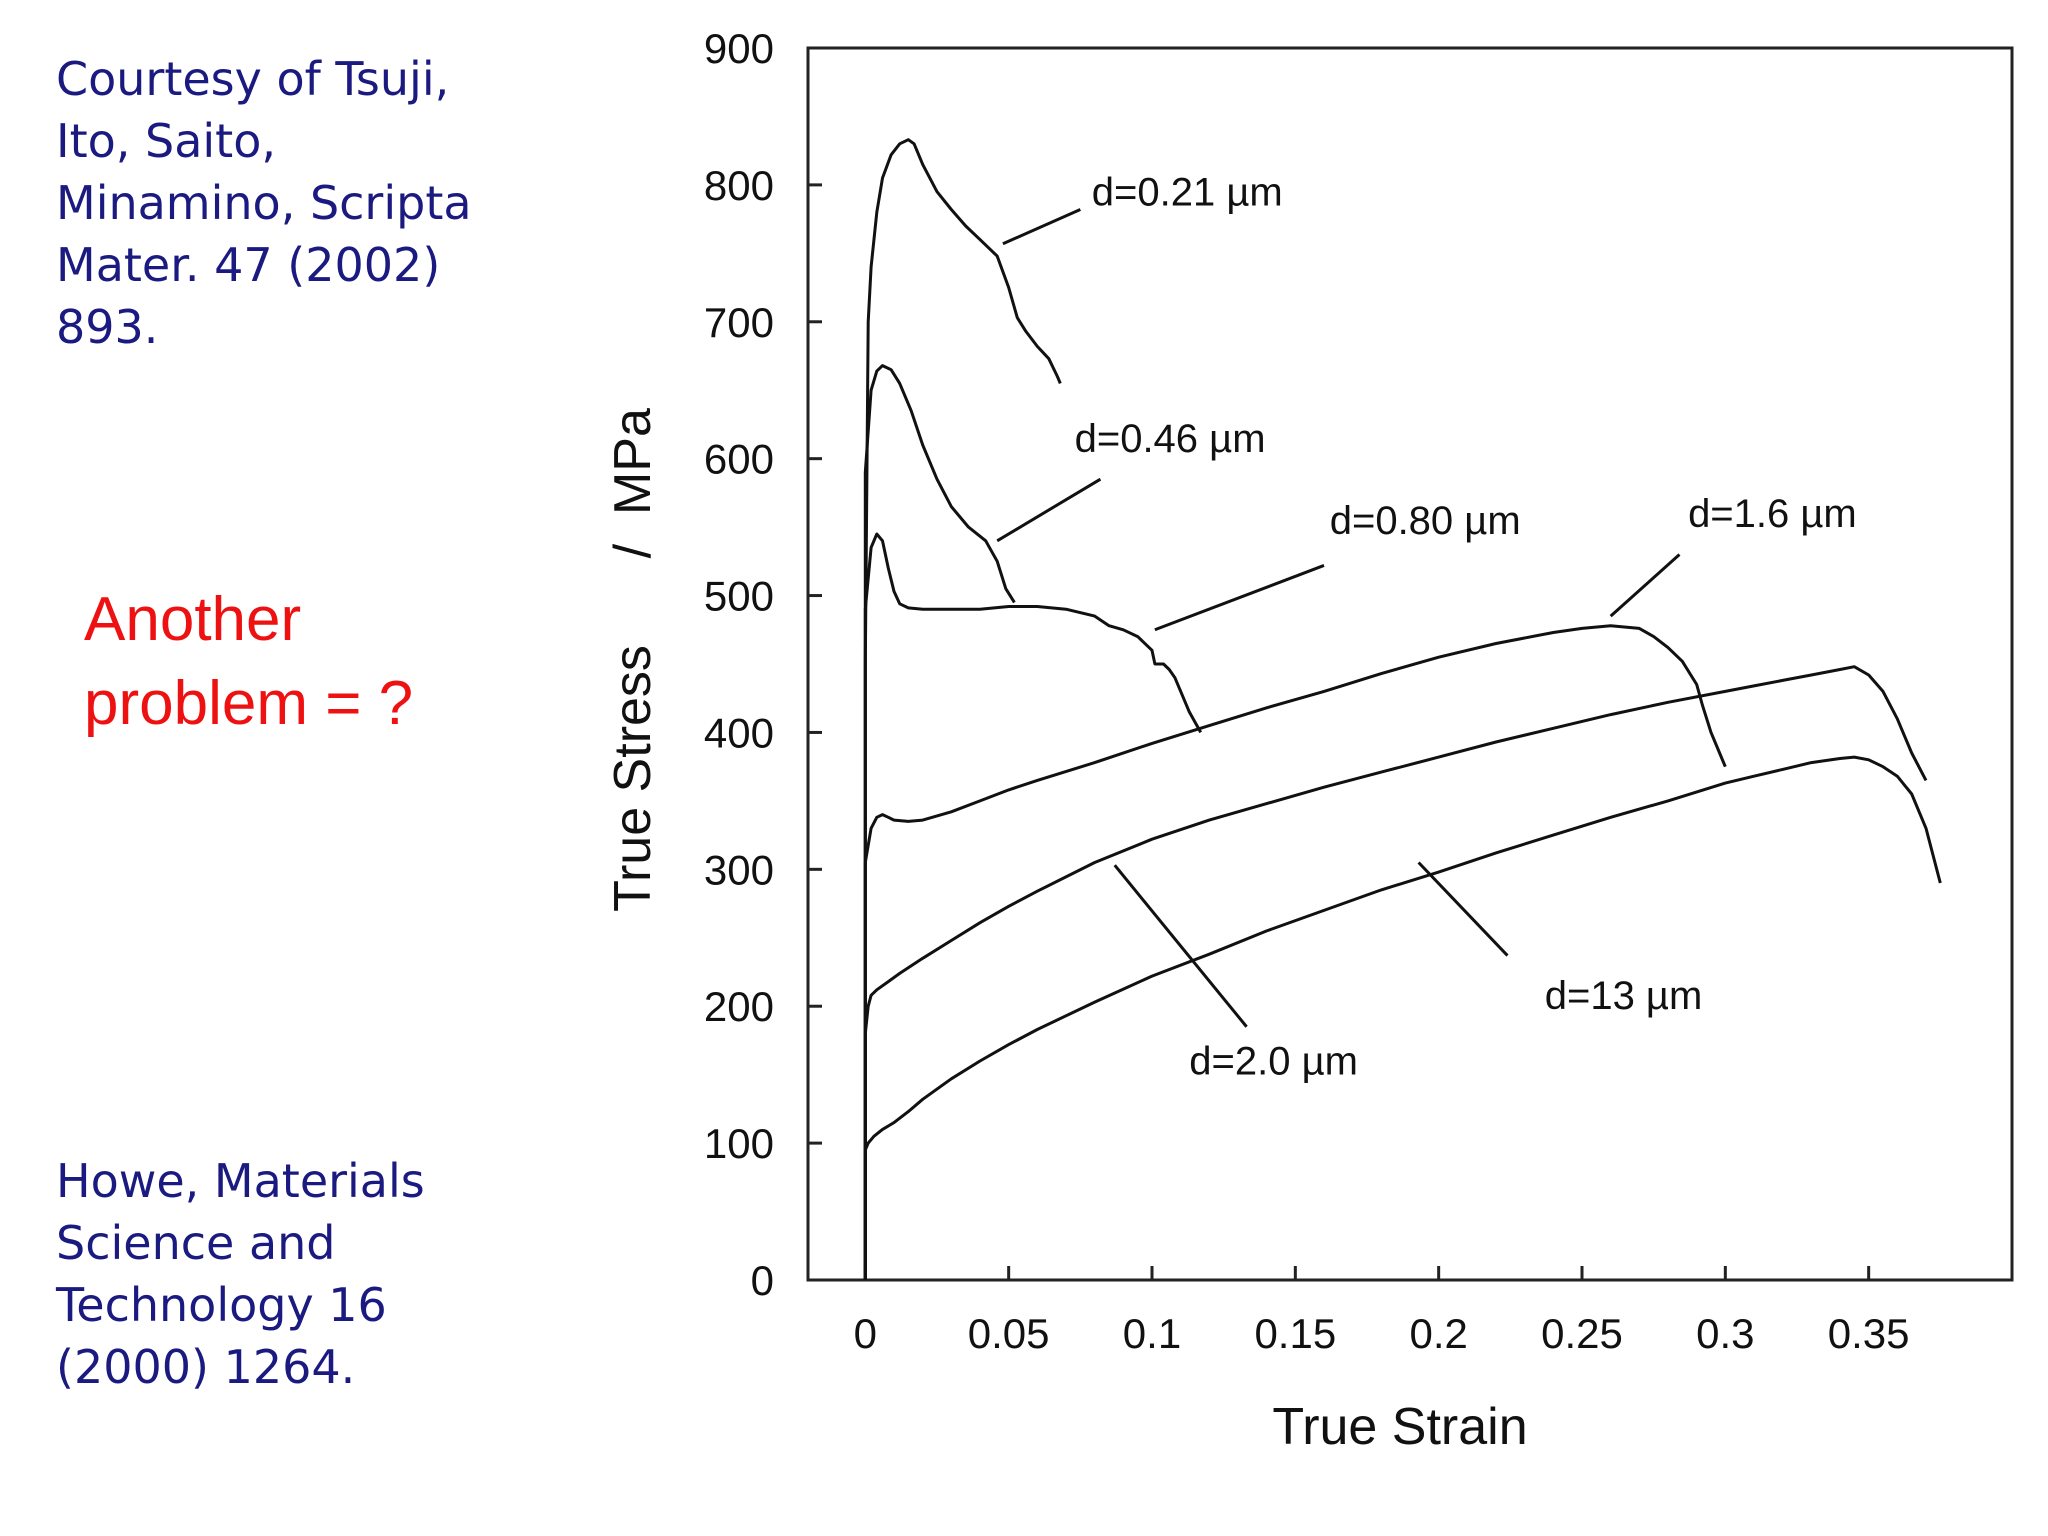 This screenshot has width=2048, height=1536. What do you see at coordinates (739, 185) in the screenshot?
I see `y-tick-label: 800` at bounding box center [739, 185].